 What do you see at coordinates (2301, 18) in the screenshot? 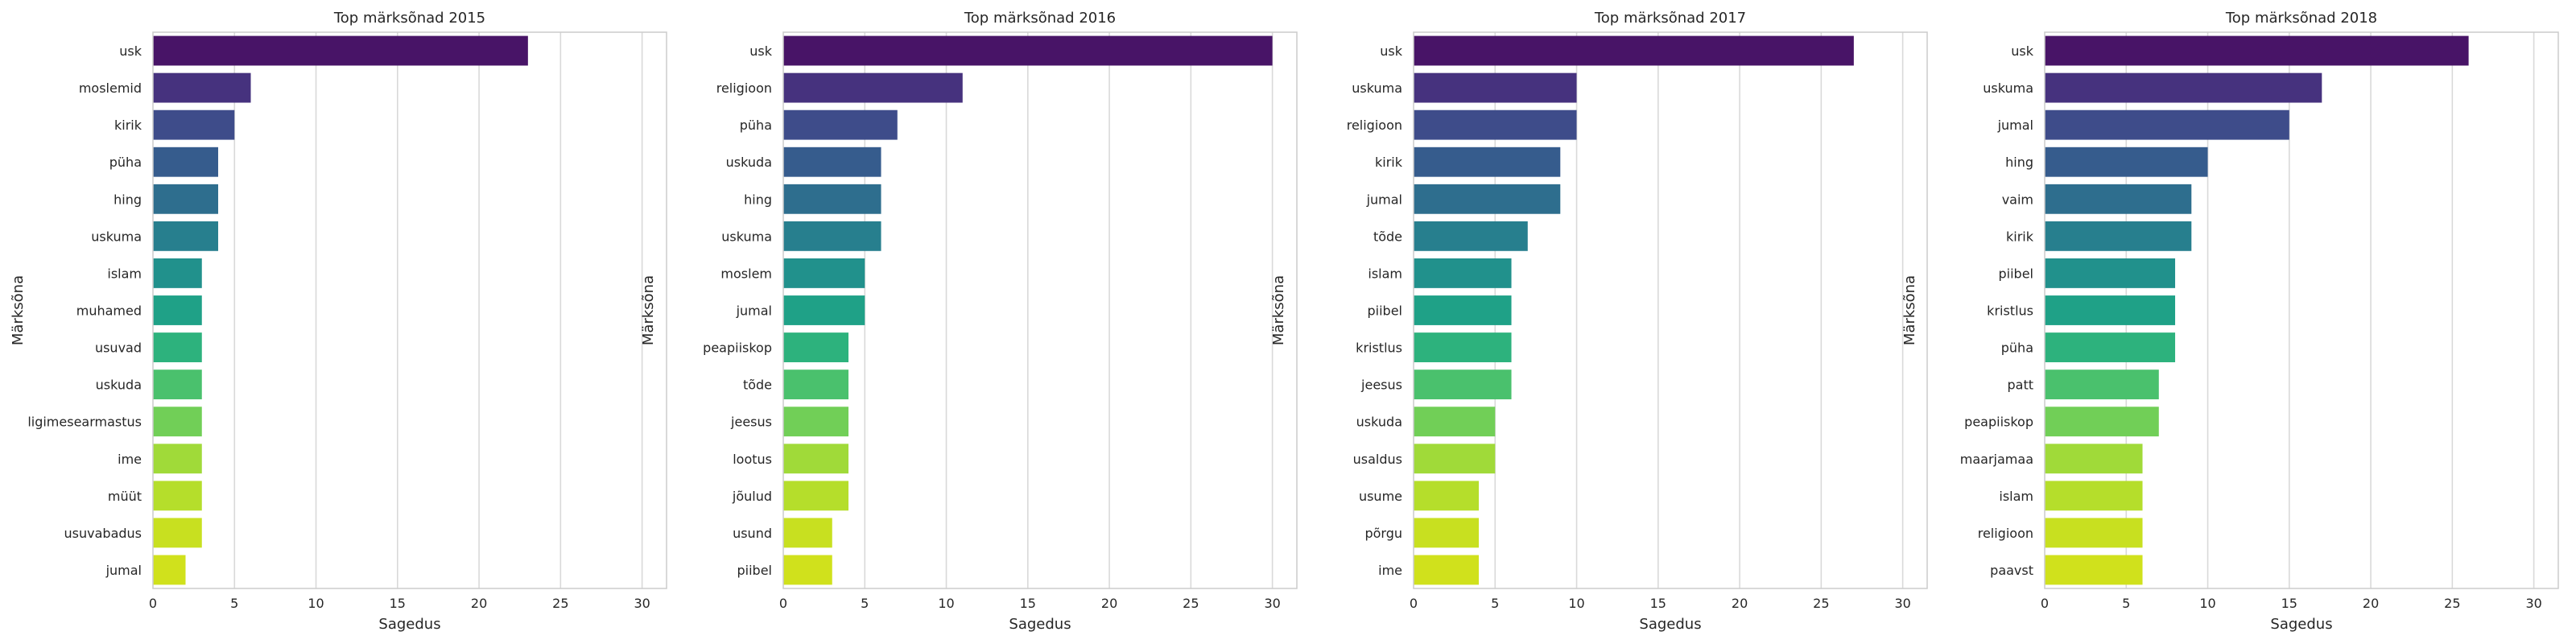
I see `chart-title: Top märksõnad 2018` at bounding box center [2301, 18].